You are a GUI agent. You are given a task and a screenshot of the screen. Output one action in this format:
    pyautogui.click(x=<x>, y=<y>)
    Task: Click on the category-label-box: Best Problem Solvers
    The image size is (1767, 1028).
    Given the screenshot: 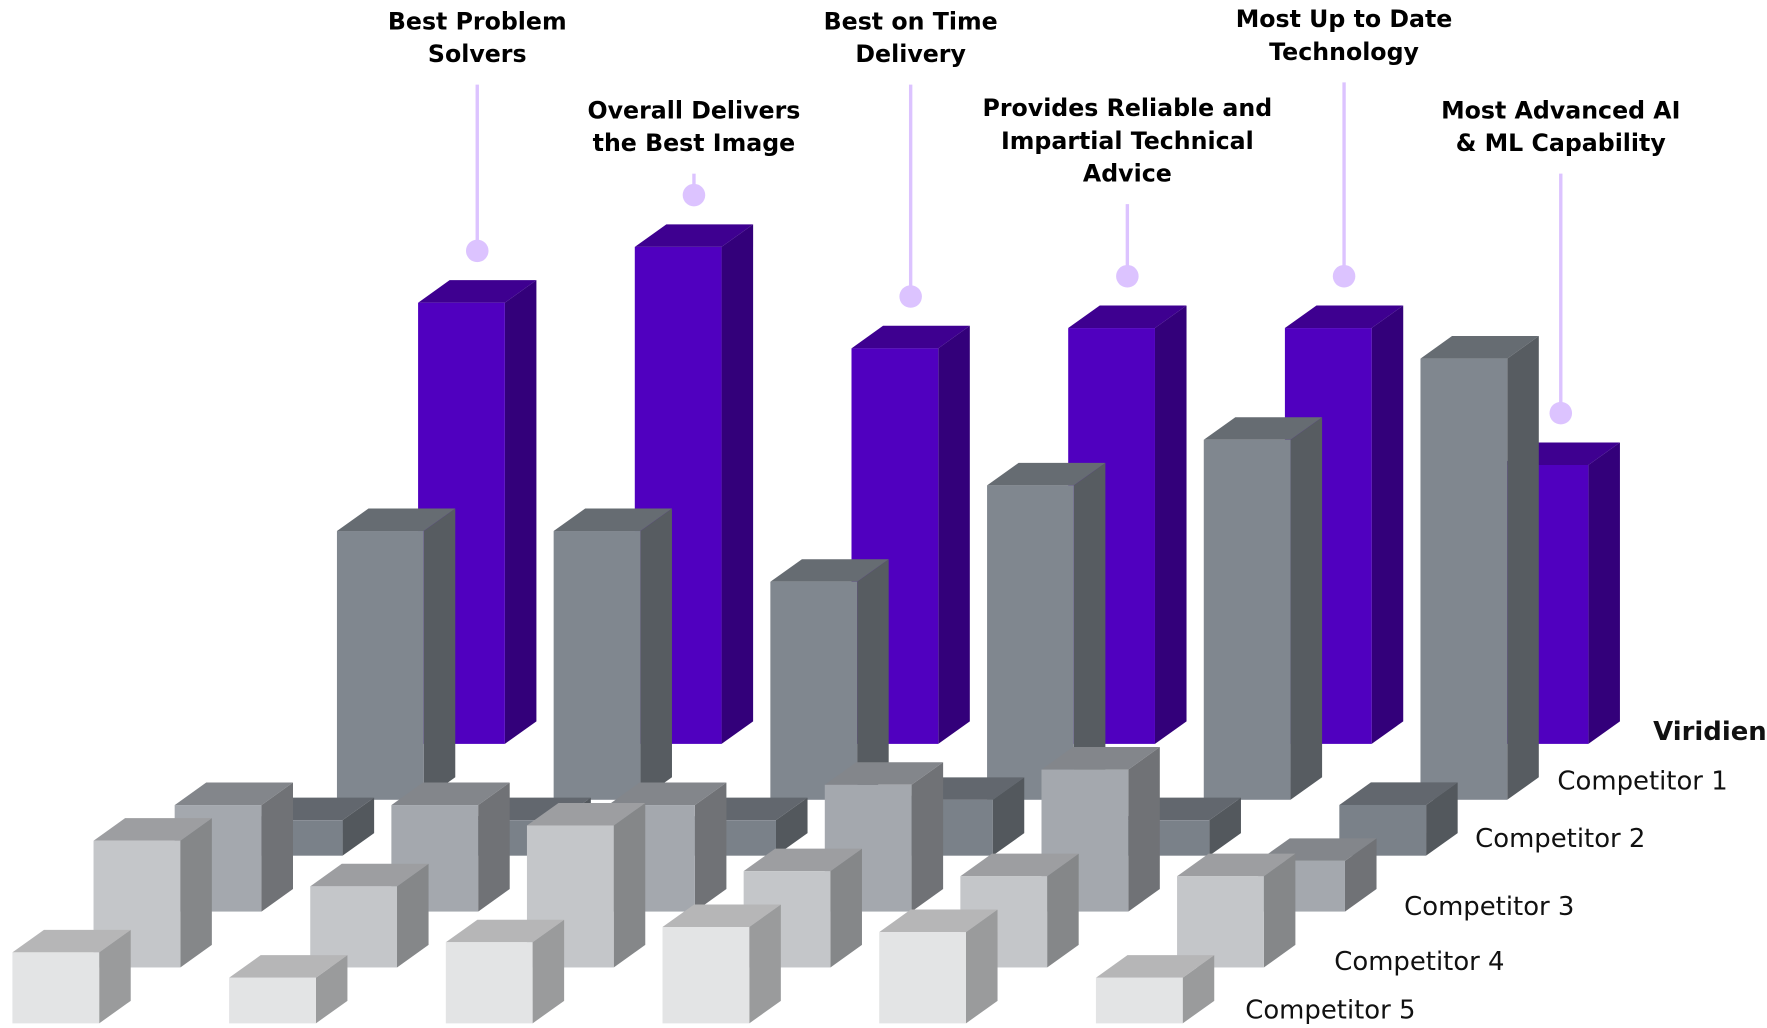 What is the action you would take?
    pyautogui.click(x=477, y=38)
    